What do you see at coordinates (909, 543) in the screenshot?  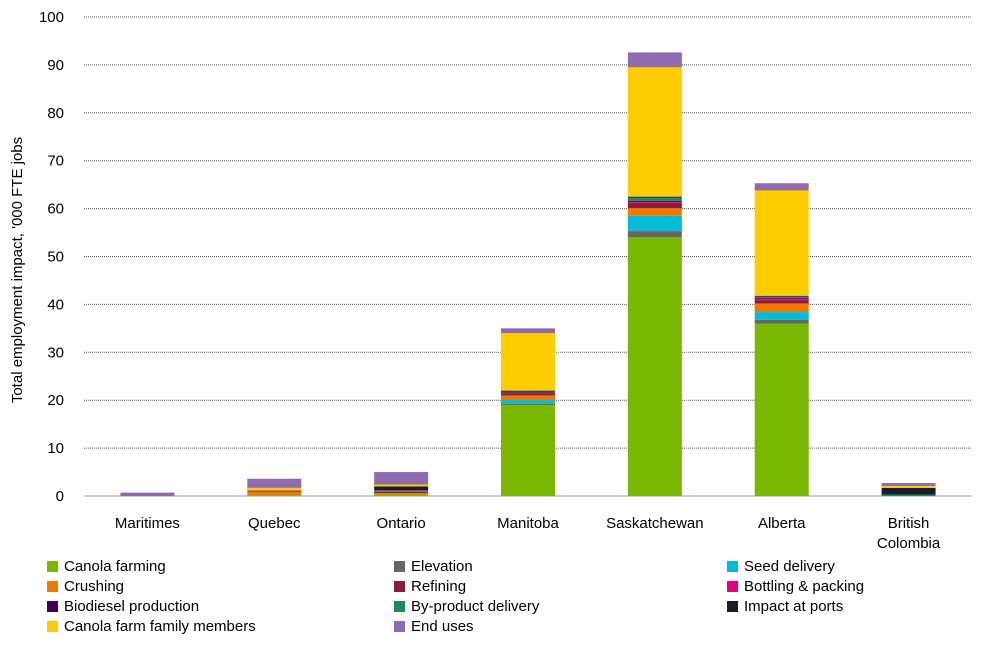 I see `x-tick-label: Colombia` at bounding box center [909, 543].